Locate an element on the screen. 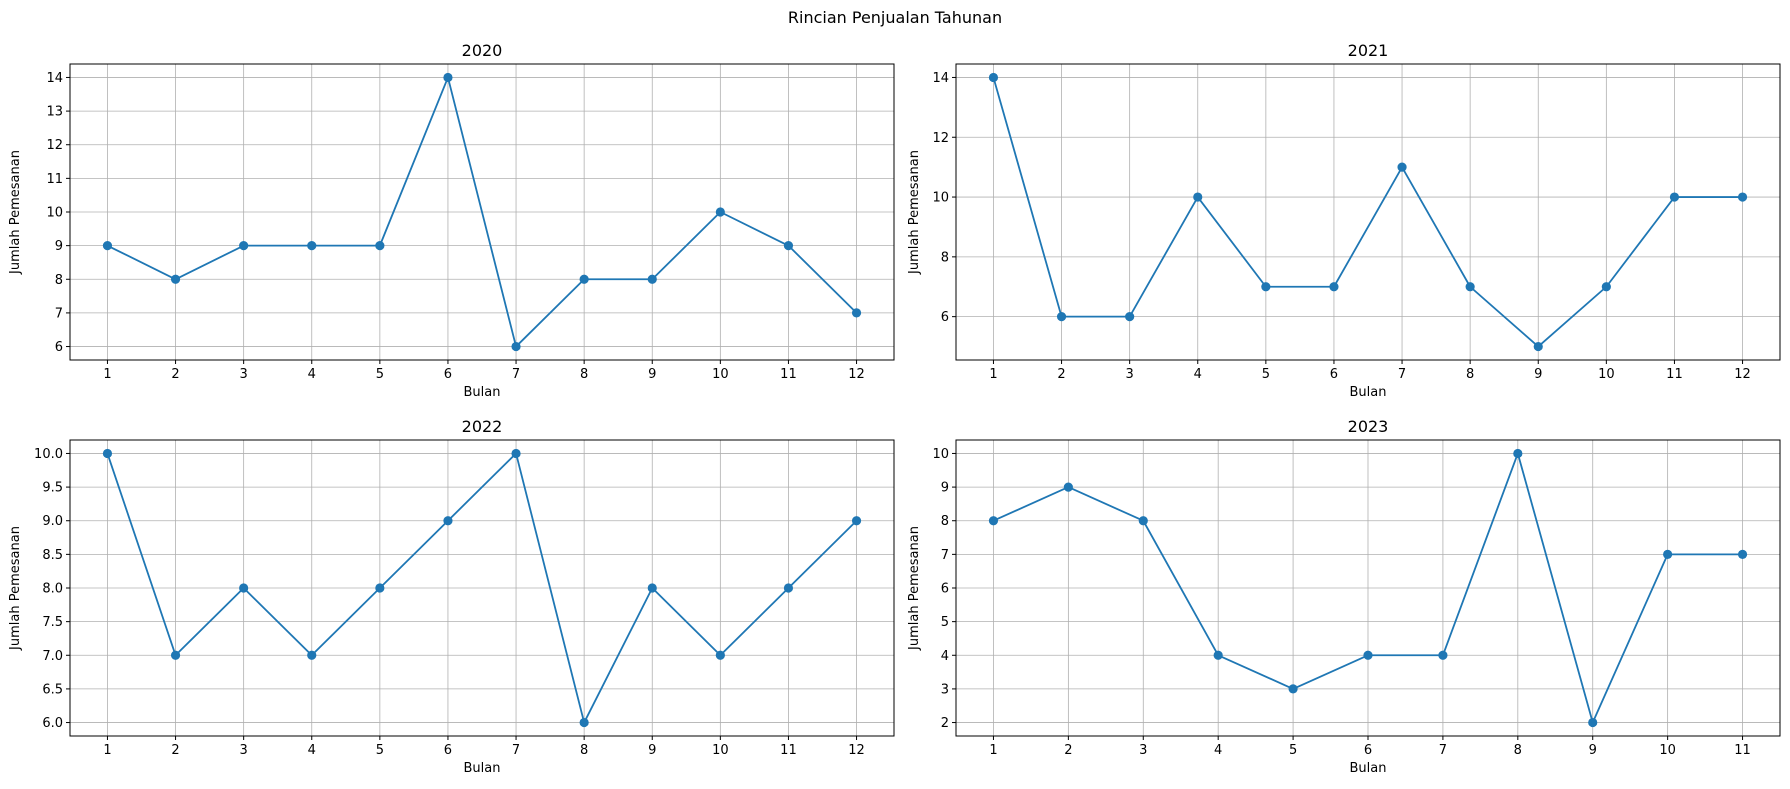 This screenshot has height=789, width=1790. y-tick-label: 2 is located at coordinates (945, 723).